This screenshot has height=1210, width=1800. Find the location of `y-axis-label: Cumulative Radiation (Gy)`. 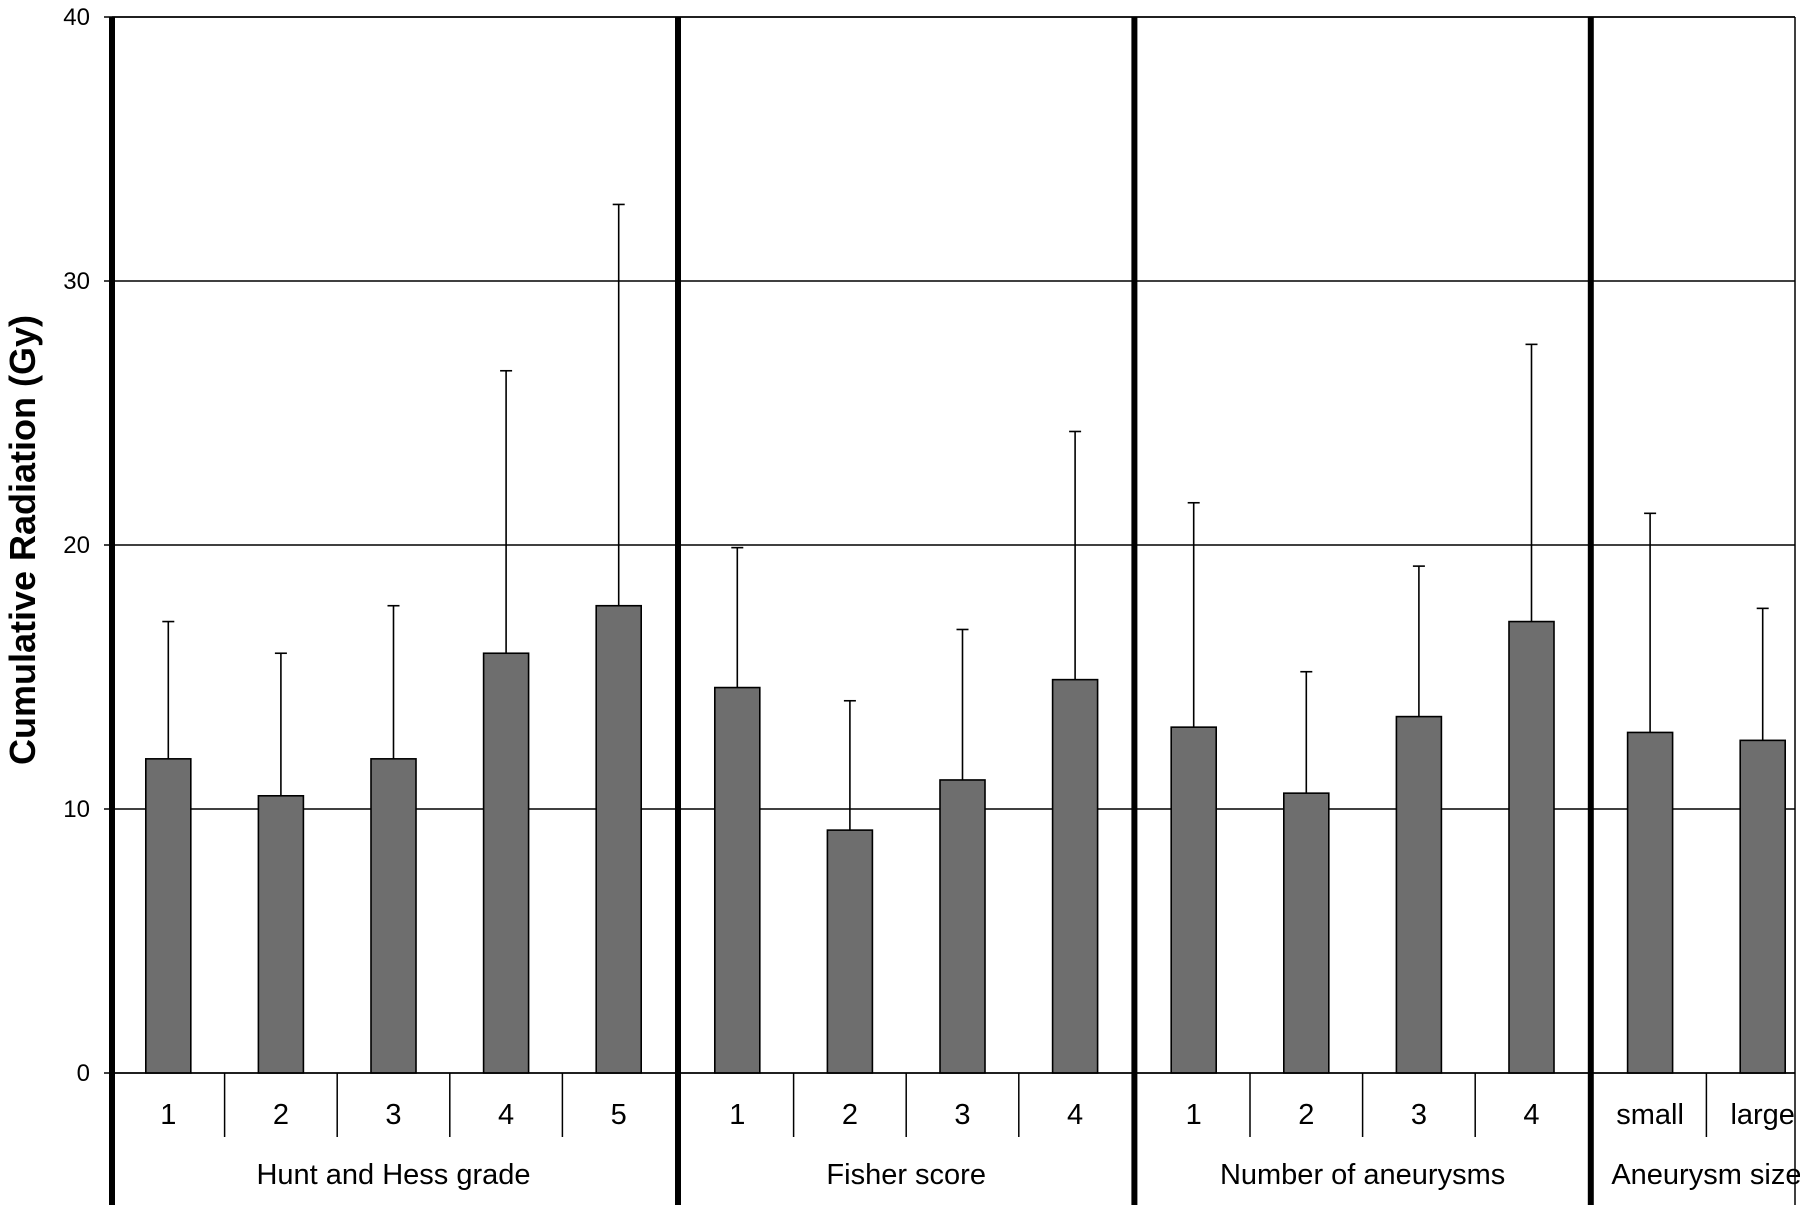

y-axis-label: Cumulative Radiation (Gy) is located at coordinates (22, 540).